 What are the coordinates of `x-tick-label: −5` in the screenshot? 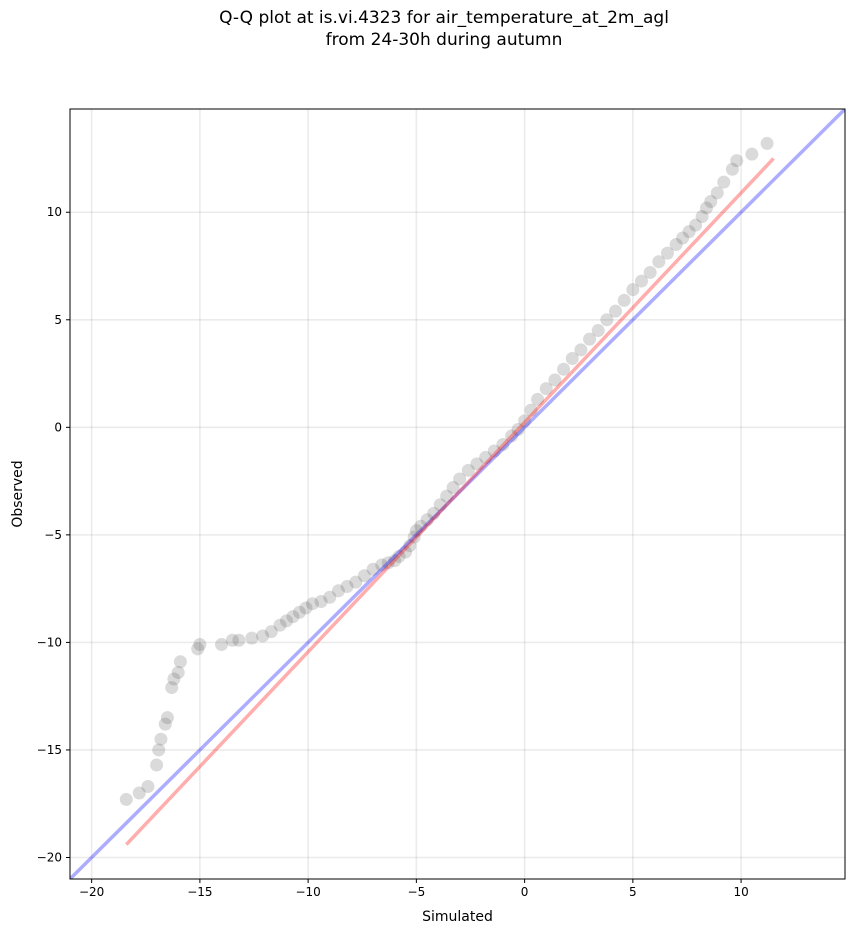 It's located at (417, 892).